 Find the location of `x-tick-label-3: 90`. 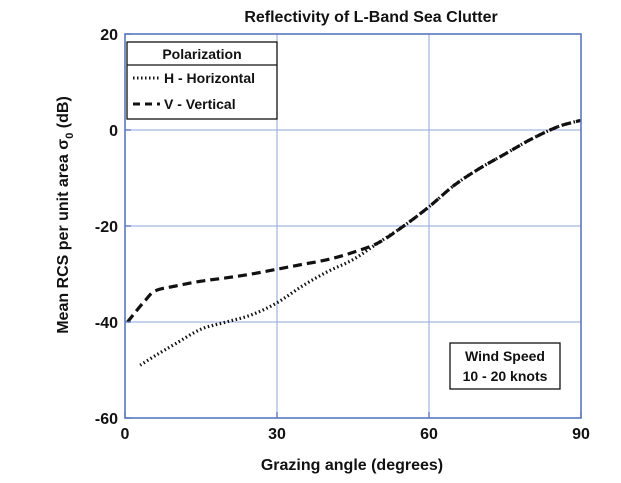

x-tick-label-3: 90 is located at coordinates (581, 434).